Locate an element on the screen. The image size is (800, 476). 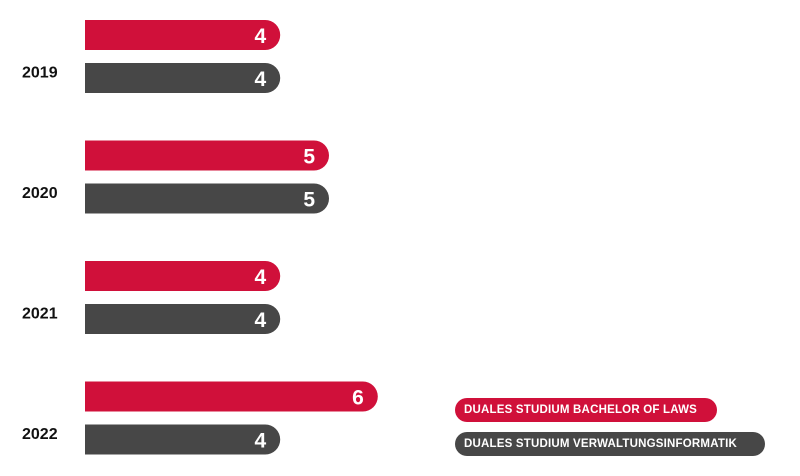
year-label-2022: 2022 is located at coordinates (40, 434).